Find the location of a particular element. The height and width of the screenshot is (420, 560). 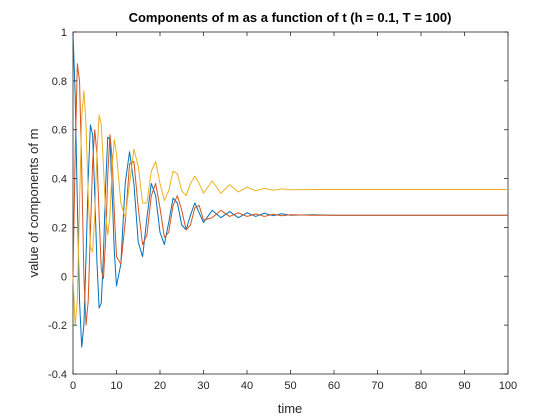

x-tick-label: 20 is located at coordinates (160, 386).